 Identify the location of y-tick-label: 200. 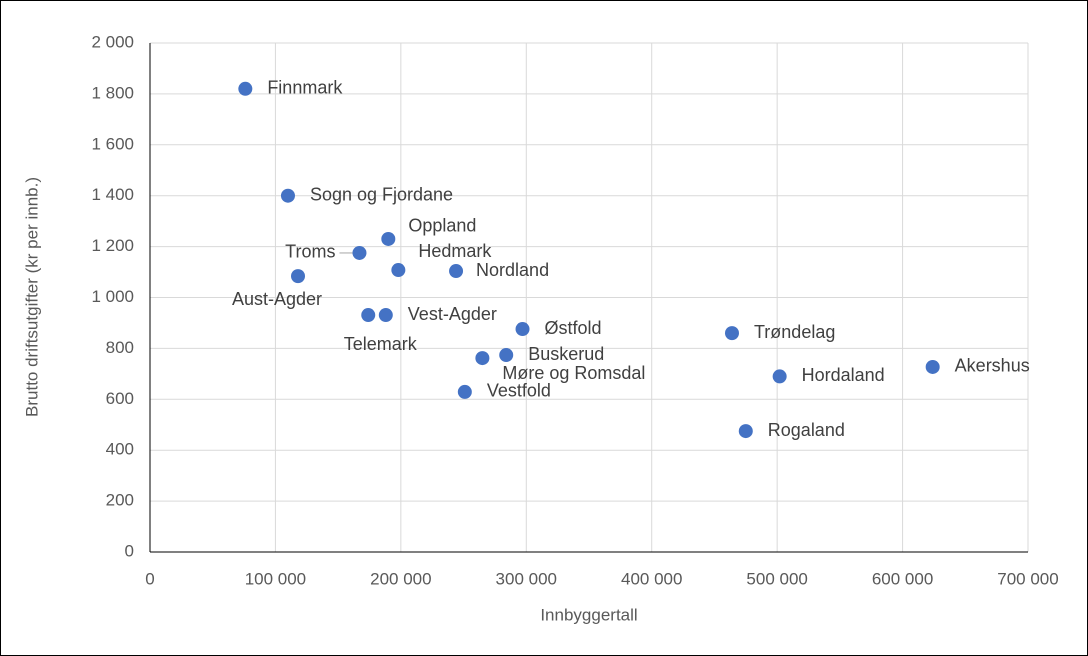
(120, 500).